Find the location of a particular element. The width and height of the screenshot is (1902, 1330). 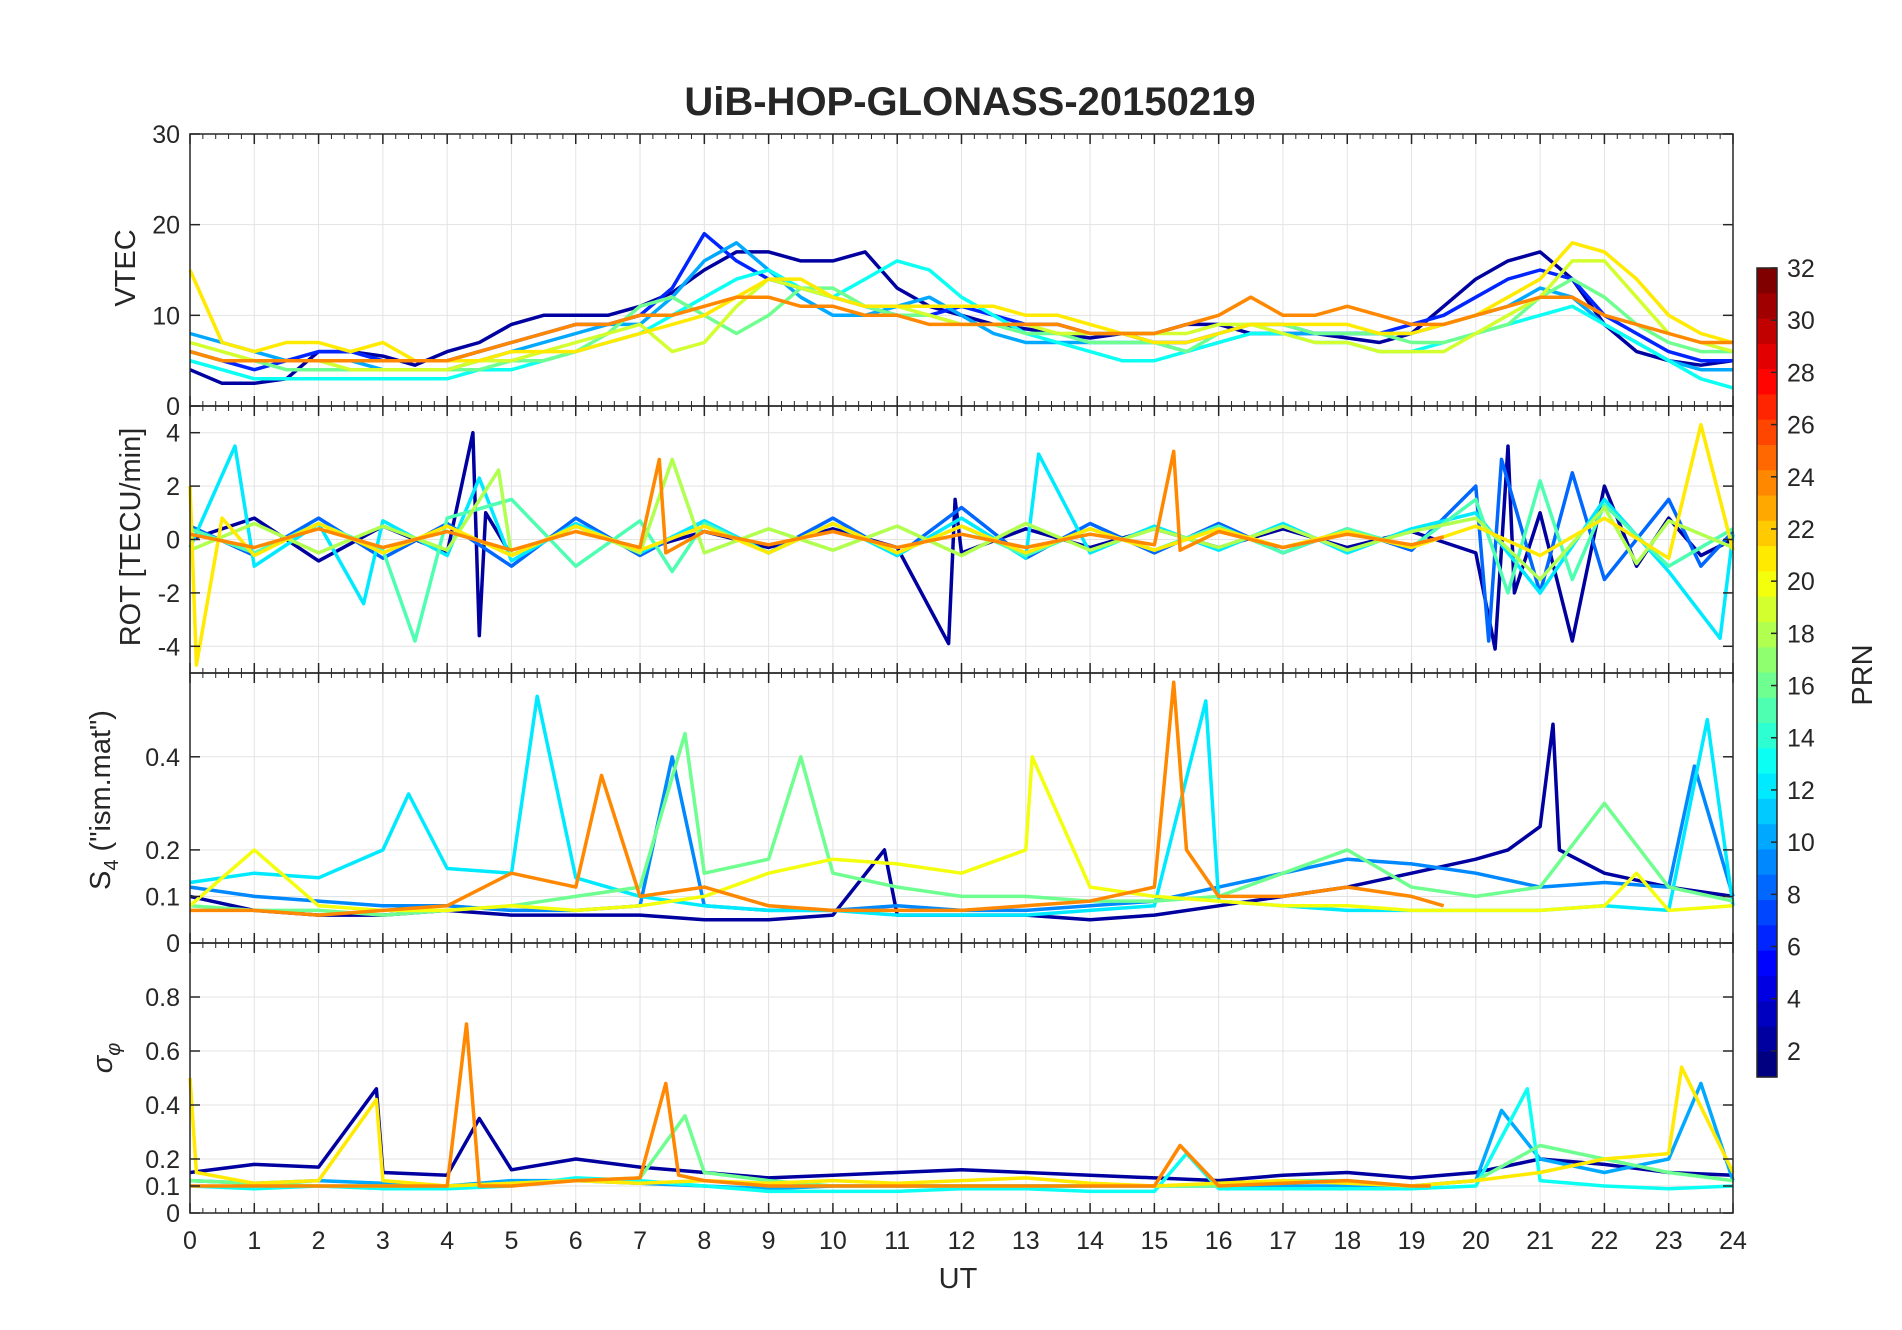

x-tick-label: 3 is located at coordinates (383, 1241).